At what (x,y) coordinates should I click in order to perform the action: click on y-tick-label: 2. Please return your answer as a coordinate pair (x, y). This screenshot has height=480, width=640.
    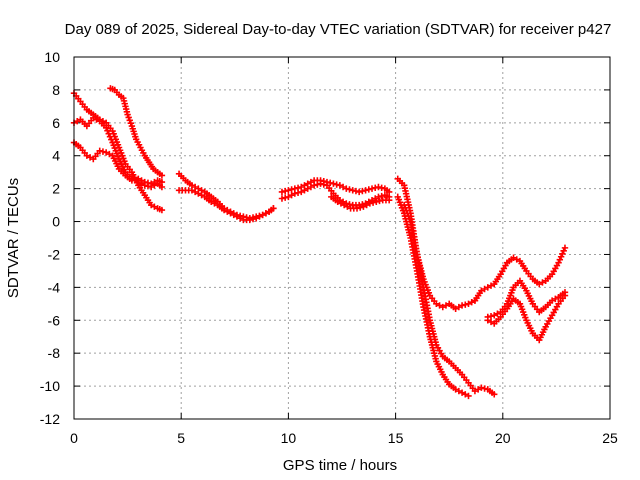
    Looking at the image, I should click on (56, 189).